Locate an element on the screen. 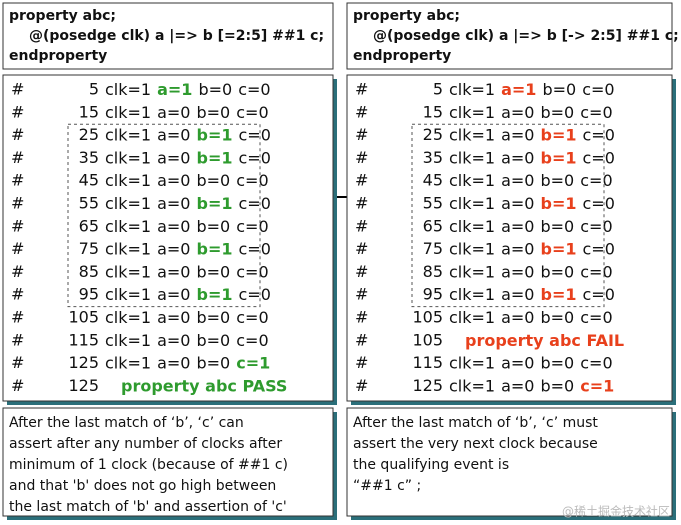  log-field: property abc FAIL is located at coordinates (544, 339).